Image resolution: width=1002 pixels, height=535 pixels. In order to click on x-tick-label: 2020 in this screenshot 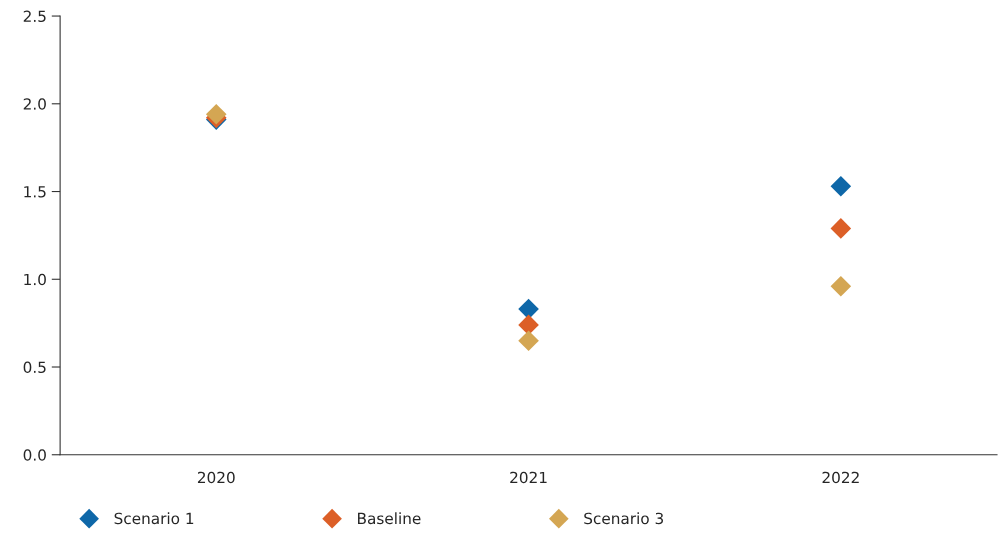, I will do `click(216, 477)`.